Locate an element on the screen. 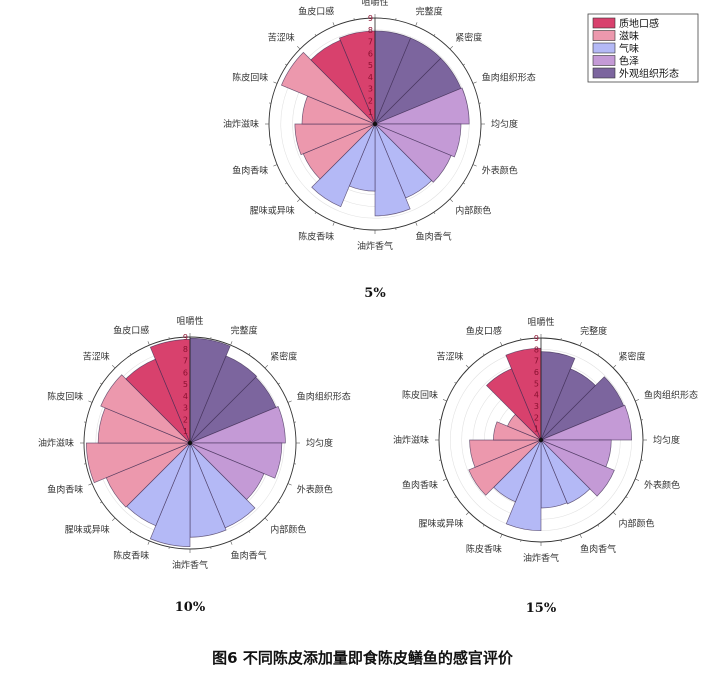 The width and height of the screenshot is (725, 673). center-dot is located at coordinates (375, 124).